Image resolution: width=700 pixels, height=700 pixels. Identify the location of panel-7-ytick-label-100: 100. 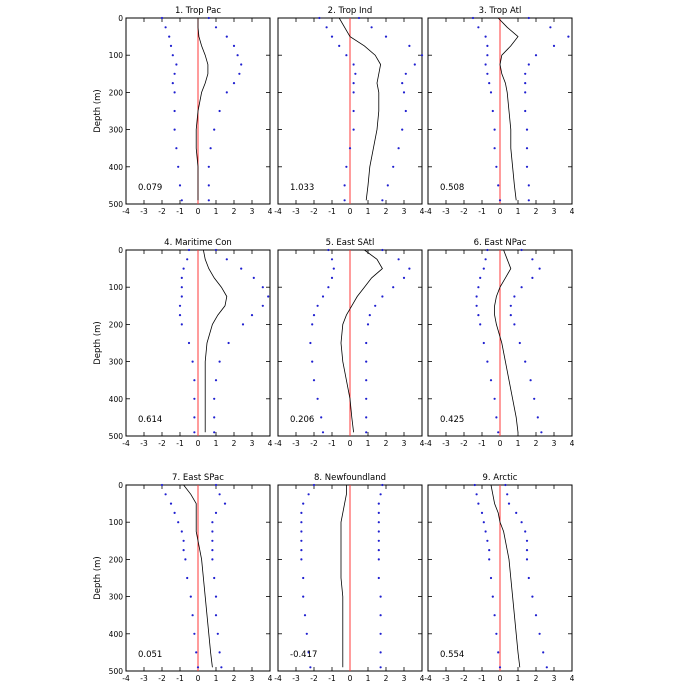
(116, 522).